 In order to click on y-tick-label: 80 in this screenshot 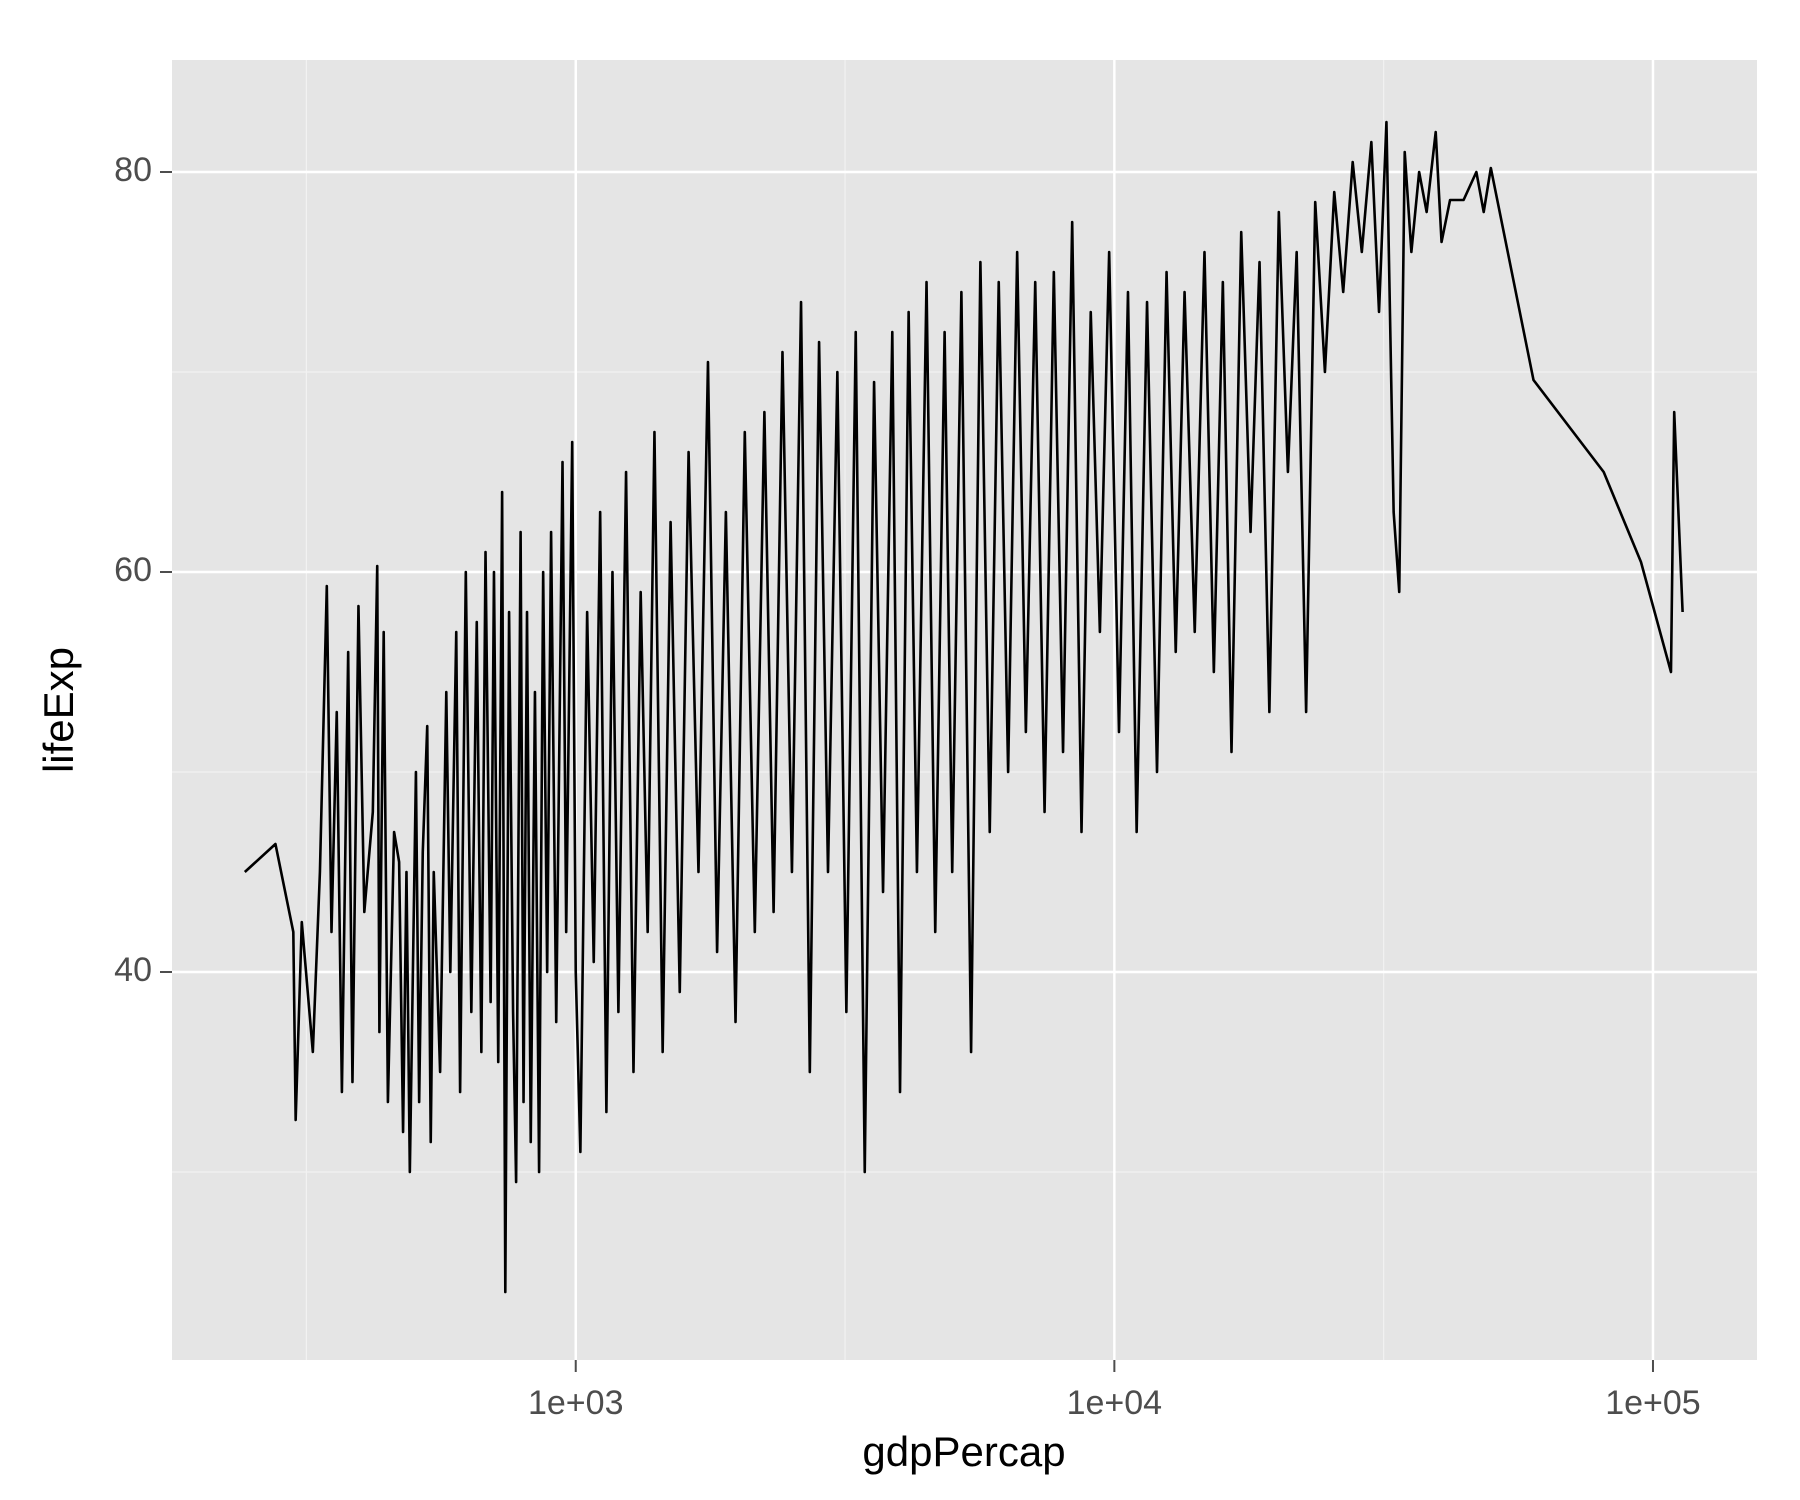, I will do `click(133, 170)`.